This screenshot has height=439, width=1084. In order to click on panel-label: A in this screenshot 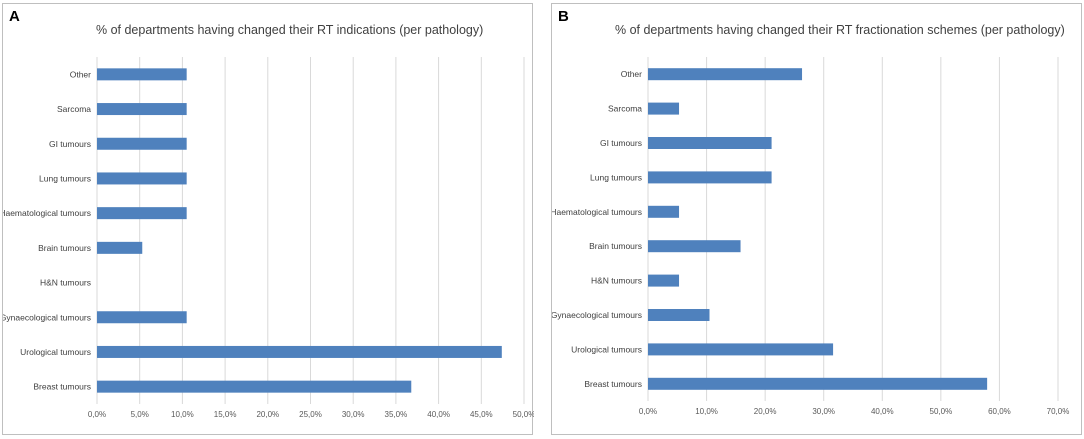, I will do `click(14, 16)`.